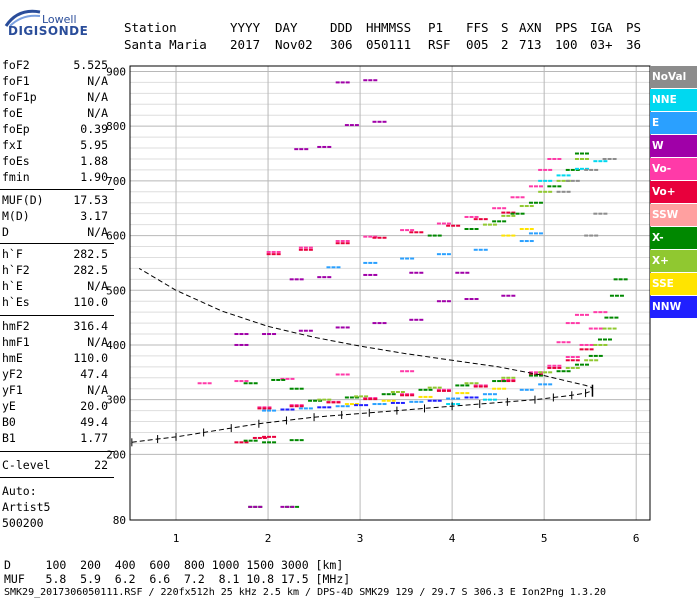 This screenshot has height=600, width=700. Describe the element at coordinates (530, 44) in the screenshot. I see `header-value-axn: 713` at that location.